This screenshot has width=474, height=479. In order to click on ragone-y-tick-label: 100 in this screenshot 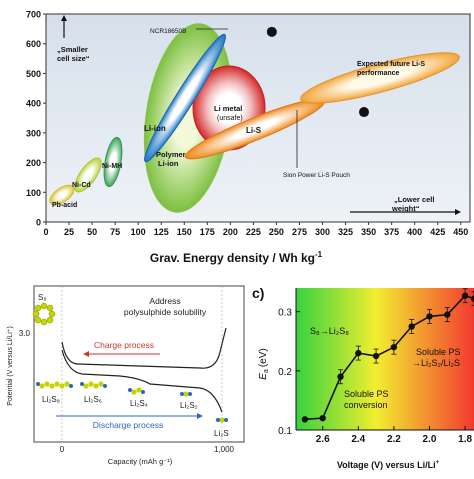, I will do `click(33, 193)`.